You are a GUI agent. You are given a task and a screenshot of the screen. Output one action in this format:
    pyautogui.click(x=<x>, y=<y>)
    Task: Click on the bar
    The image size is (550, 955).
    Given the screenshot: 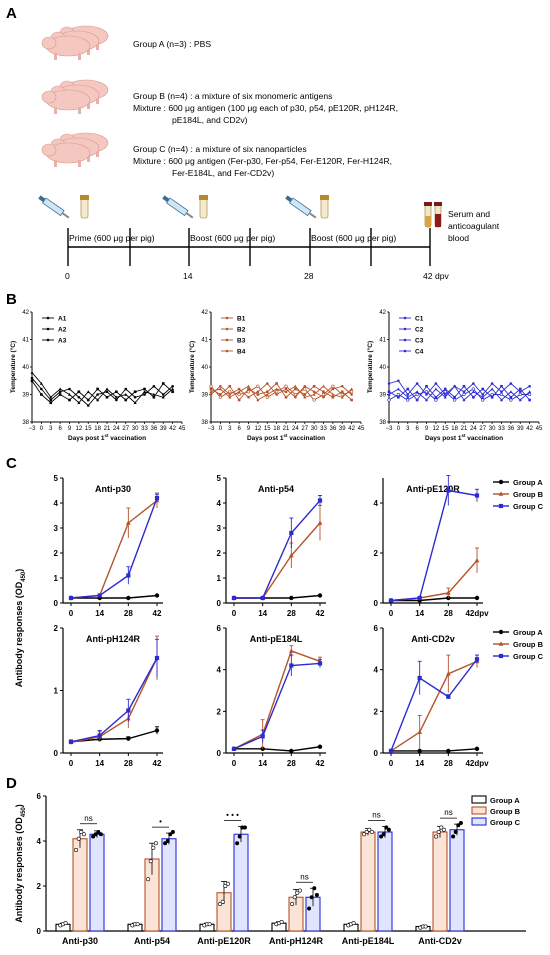 What is the action you would take?
    pyautogui.click(x=385, y=881)
    